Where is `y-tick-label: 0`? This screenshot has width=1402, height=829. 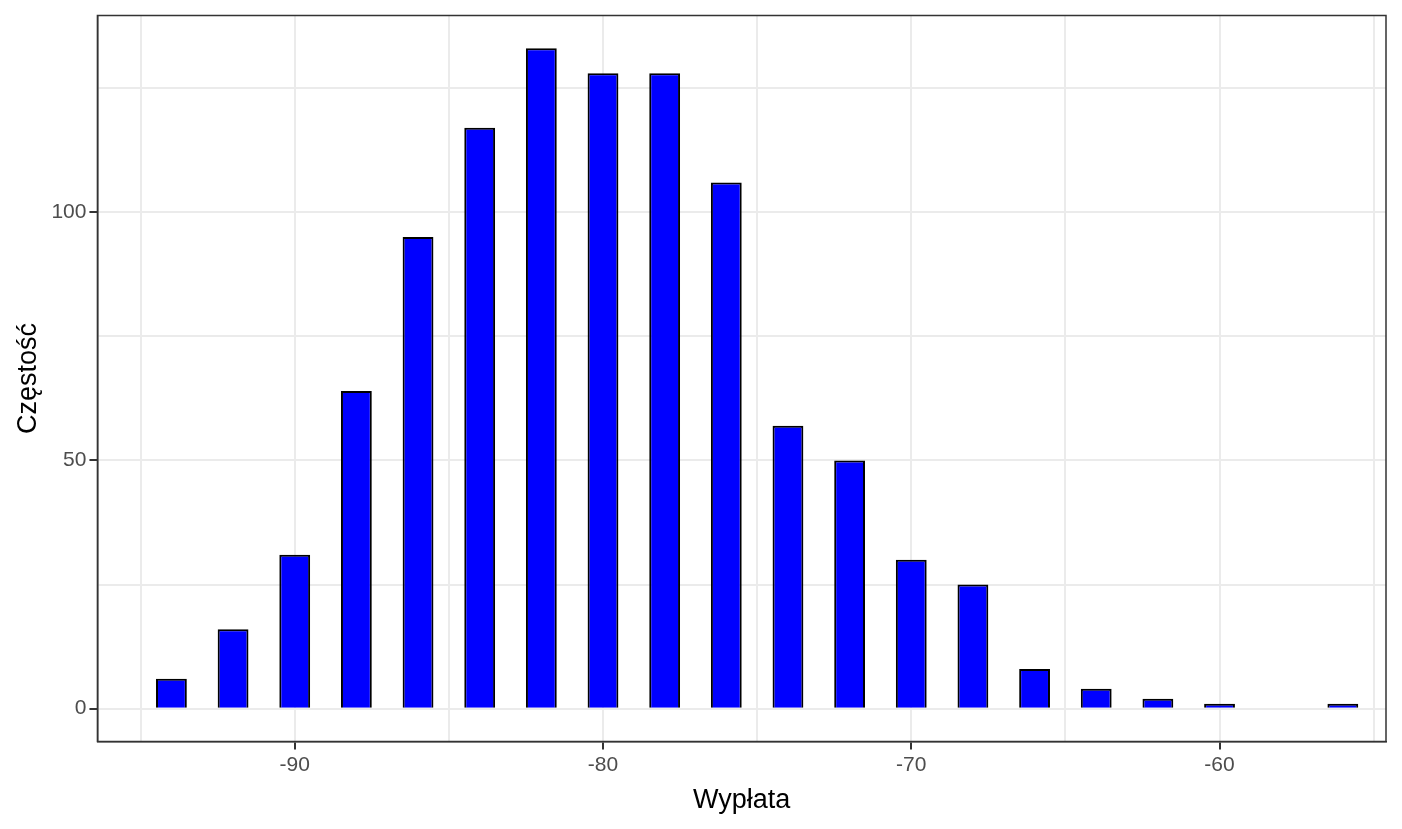 y-tick-label: 0 is located at coordinates (80, 707).